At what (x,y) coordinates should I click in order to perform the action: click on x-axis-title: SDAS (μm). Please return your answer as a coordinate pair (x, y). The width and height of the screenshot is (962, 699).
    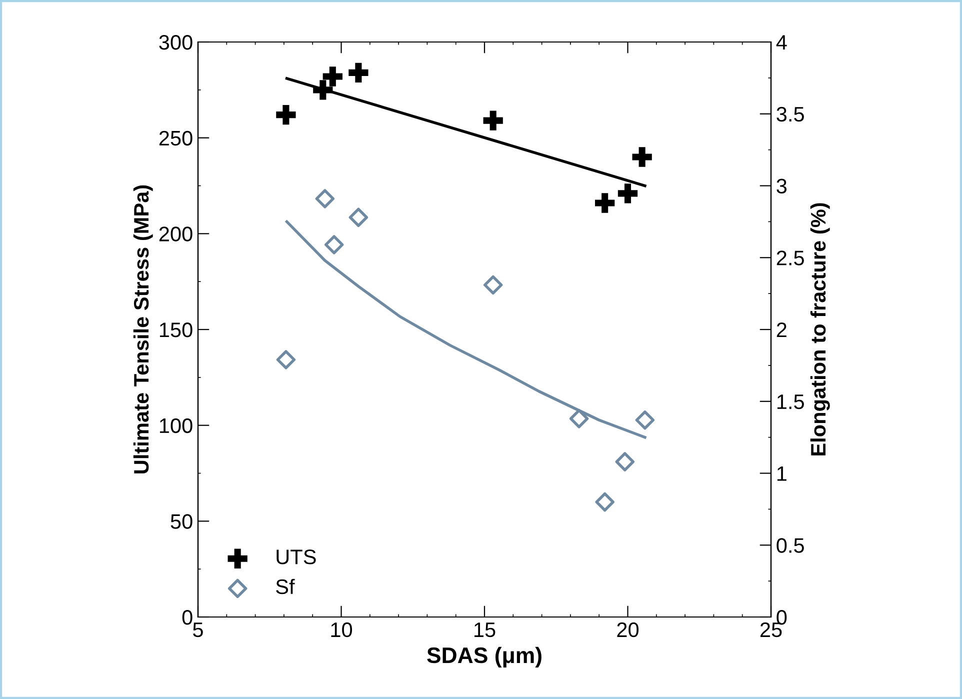
    Looking at the image, I should click on (484, 657).